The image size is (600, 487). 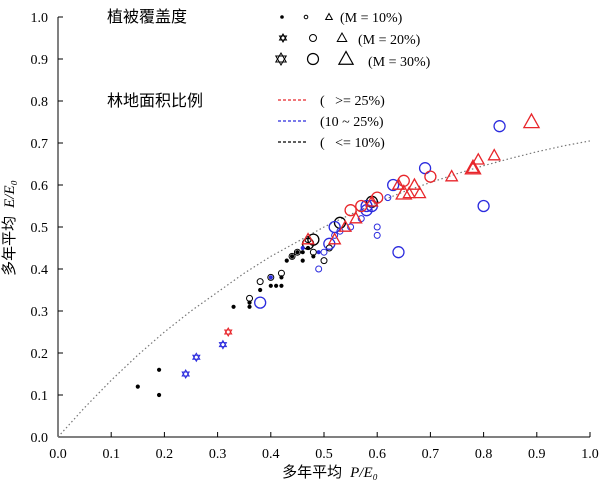 What do you see at coordinates (165, 454) in the screenshot?
I see `x-tick-label: 0.2` at bounding box center [165, 454].